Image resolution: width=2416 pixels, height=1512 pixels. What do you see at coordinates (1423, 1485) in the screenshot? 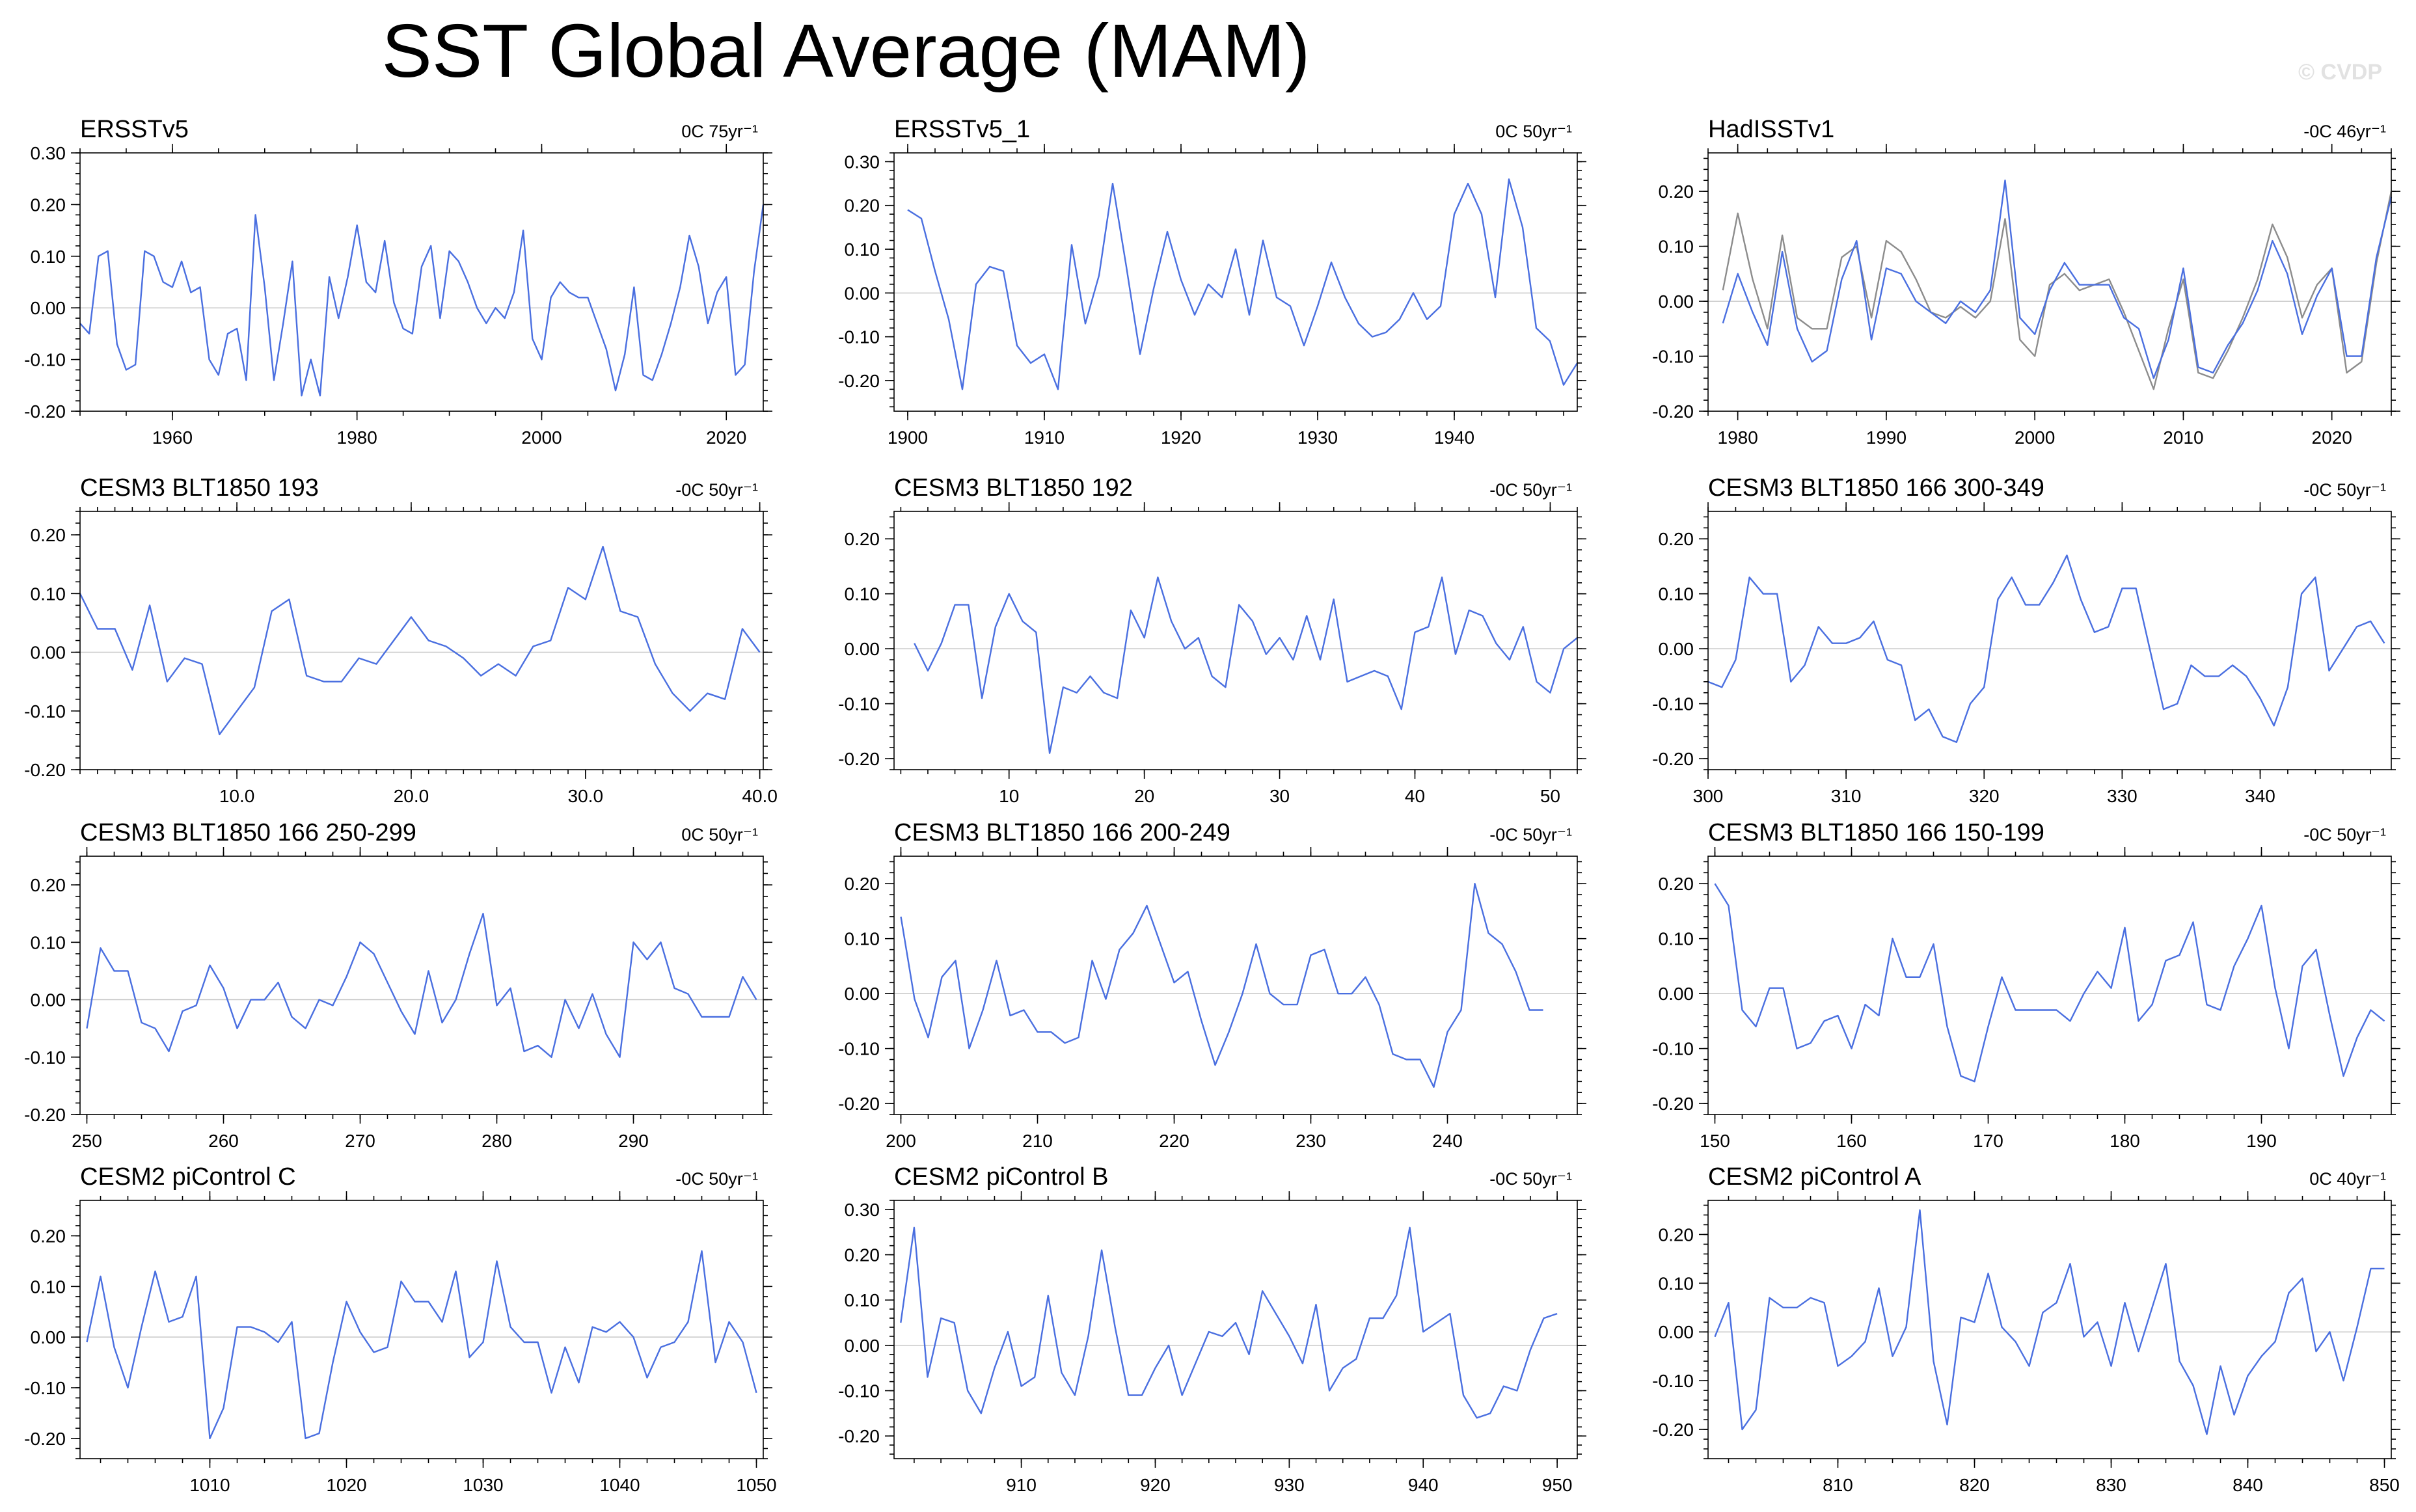
I see `x-tick-label: 940` at bounding box center [1423, 1485].